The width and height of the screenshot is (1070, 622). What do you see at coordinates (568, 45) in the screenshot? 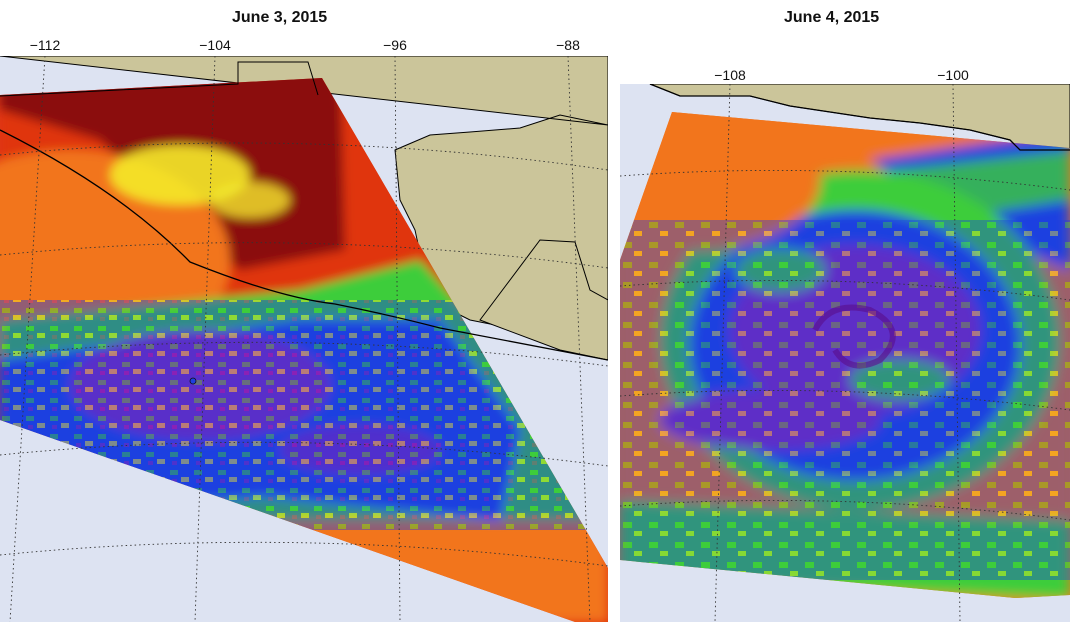
I see `left-lon-tick: −88` at bounding box center [568, 45].